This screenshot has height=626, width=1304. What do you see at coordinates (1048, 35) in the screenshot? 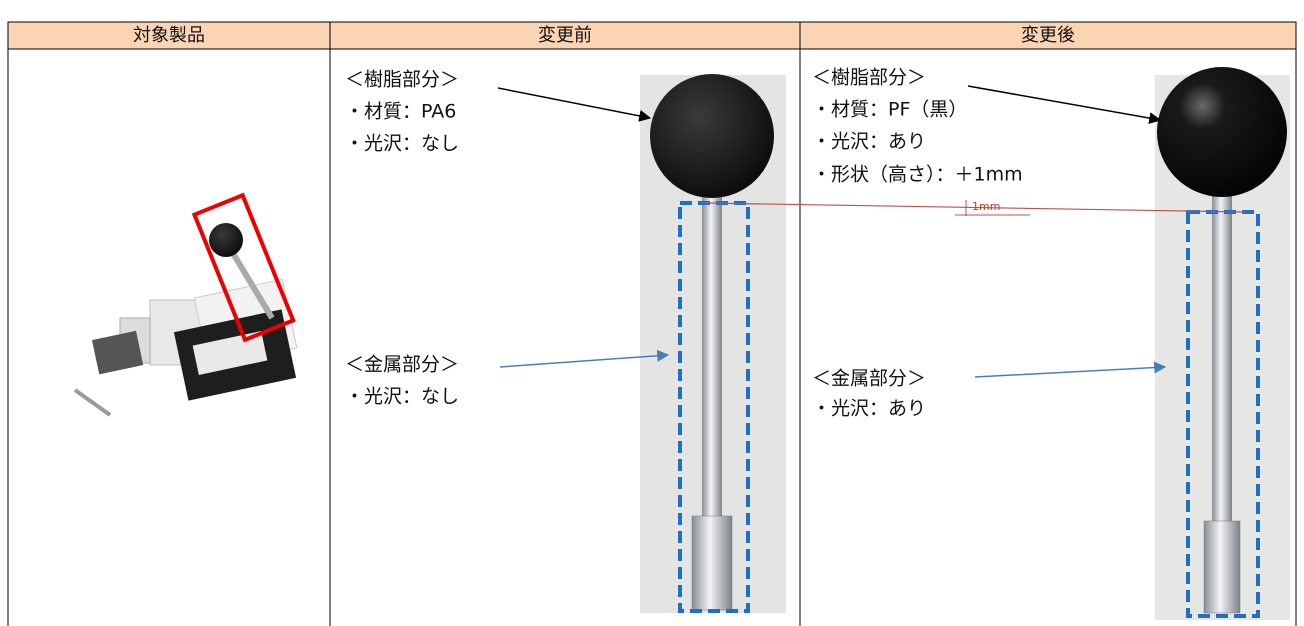
I see `header-cell: 変更後` at bounding box center [1048, 35].